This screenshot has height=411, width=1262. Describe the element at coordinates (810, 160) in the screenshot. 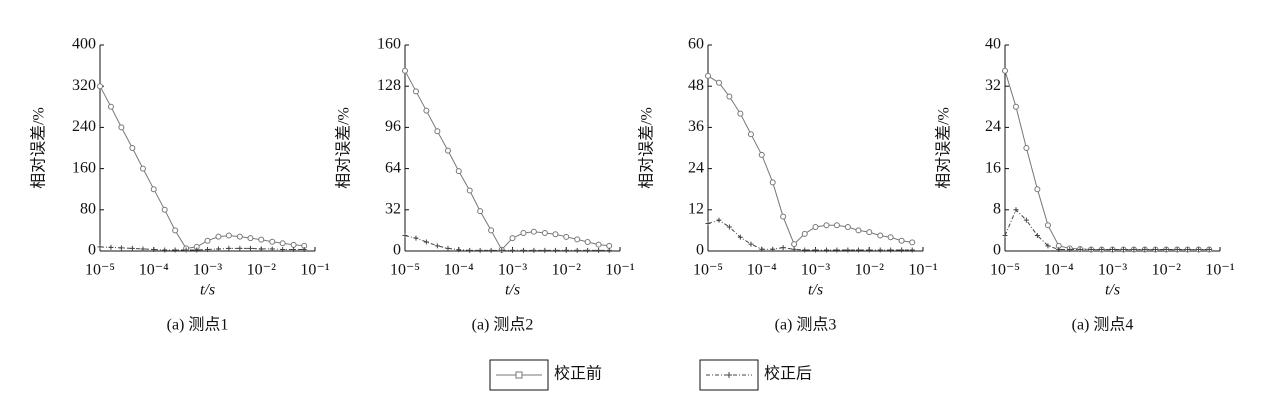

I see `series-line` at that location.